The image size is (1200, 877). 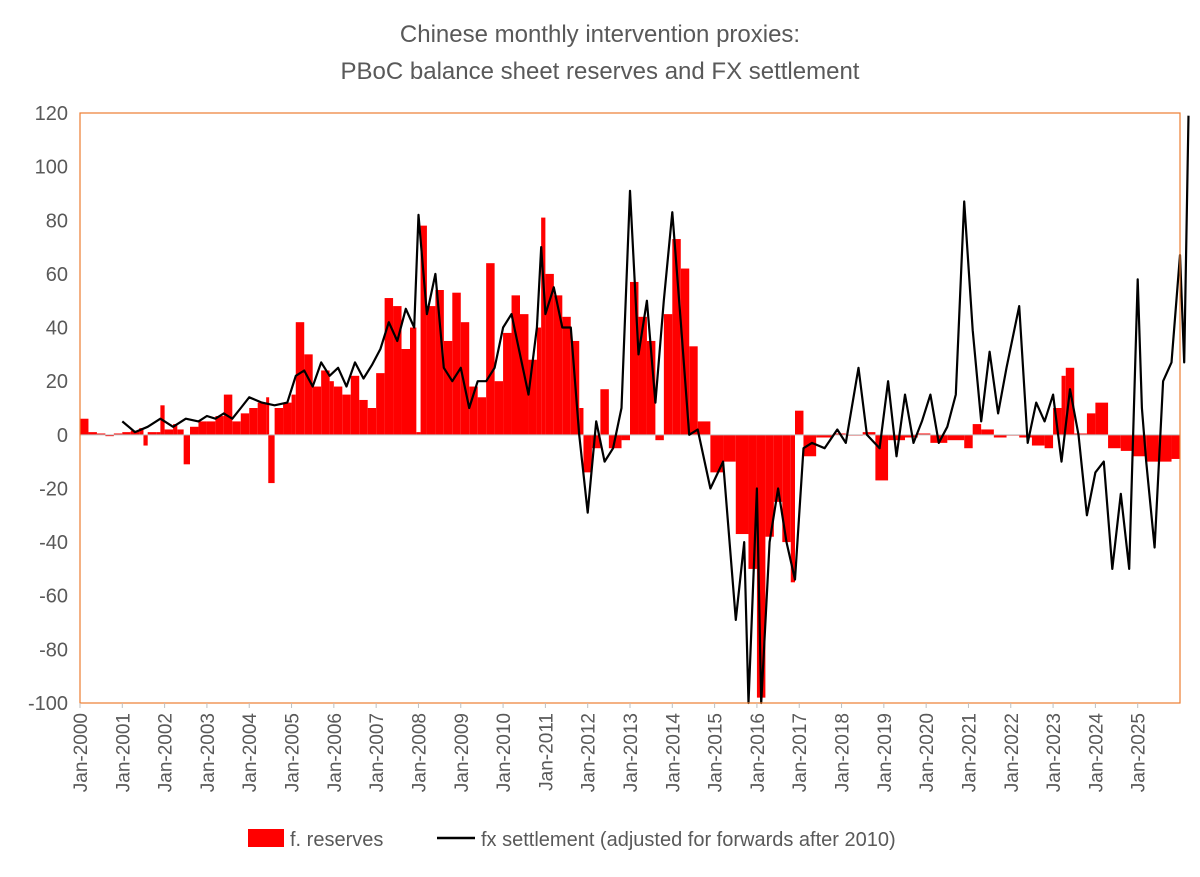 What do you see at coordinates (335, 752) in the screenshot?
I see `x-tick-label: Jan-2006` at bounding box center [335, 752].